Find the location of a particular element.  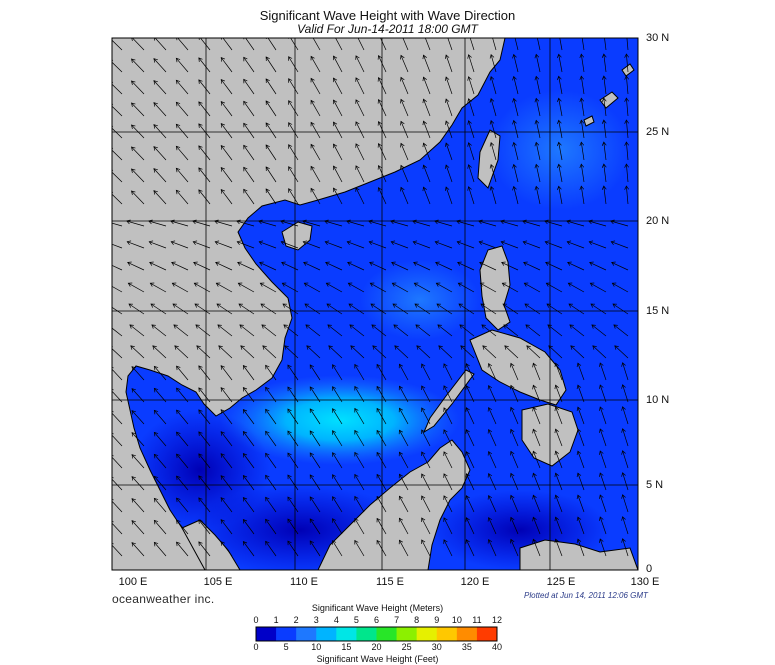

lat-label-20: 20 N is located at coordinates (658, 221).